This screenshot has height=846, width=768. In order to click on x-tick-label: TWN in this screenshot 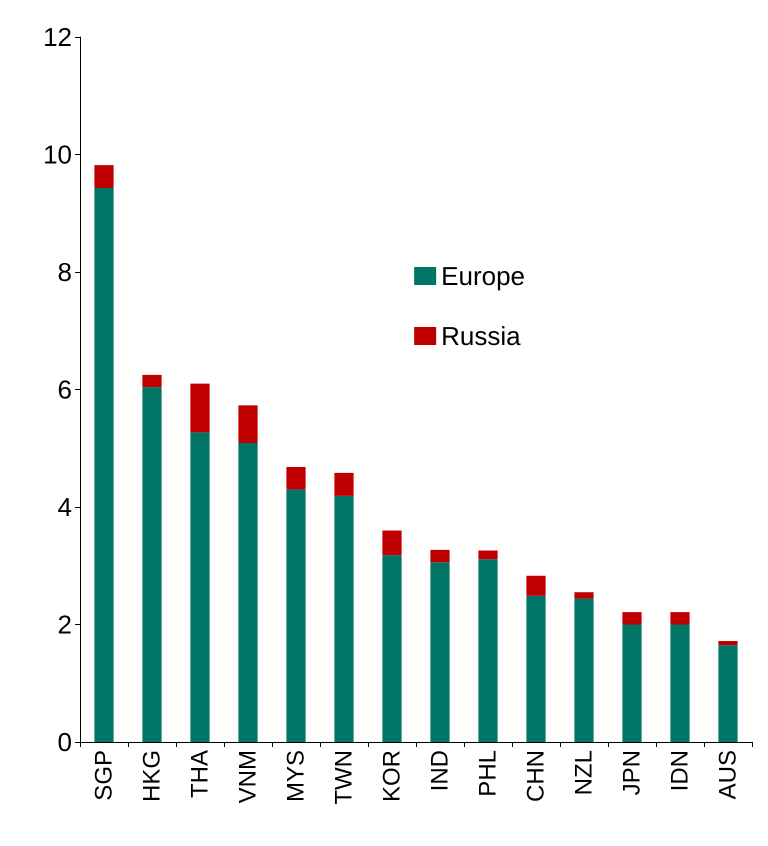, I will do `click(344, 777)`.